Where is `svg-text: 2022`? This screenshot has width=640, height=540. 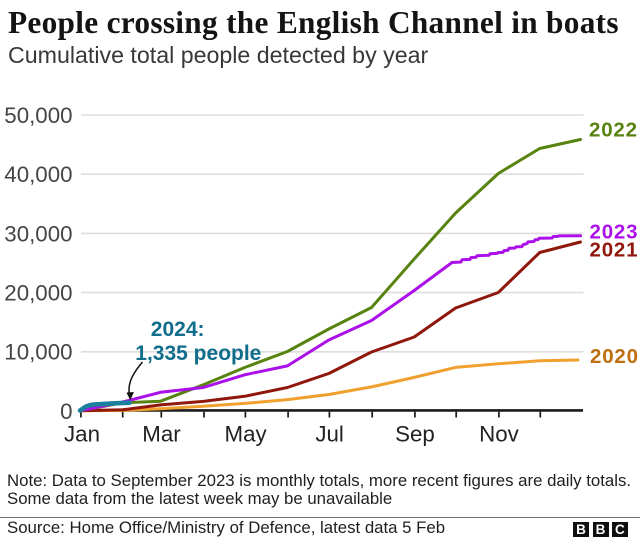
svg-text: 2022 is located at coordinates (613, 130).